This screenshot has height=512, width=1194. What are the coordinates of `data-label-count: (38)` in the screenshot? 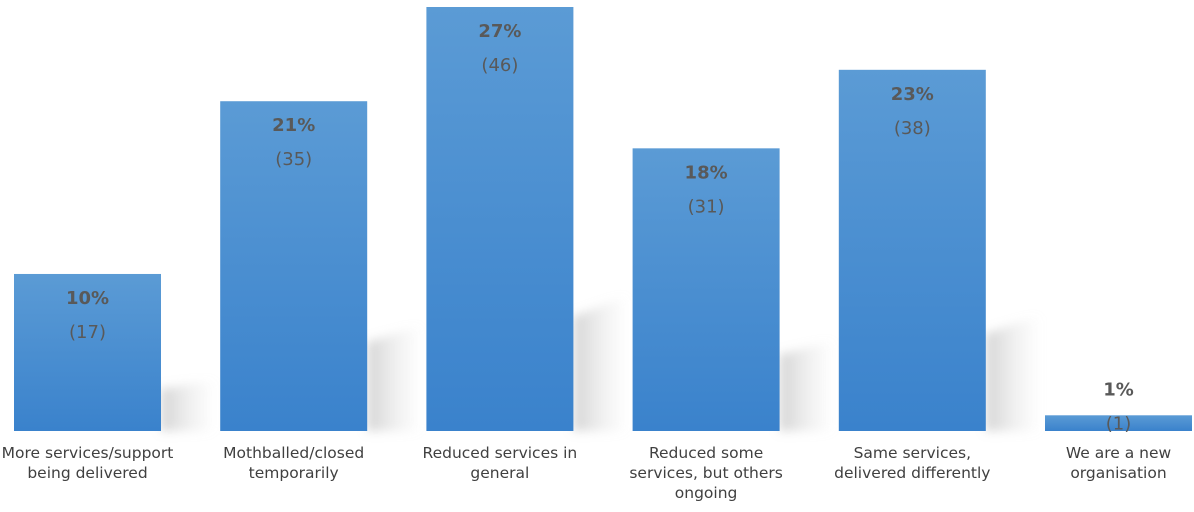 It's located at (912, 128).